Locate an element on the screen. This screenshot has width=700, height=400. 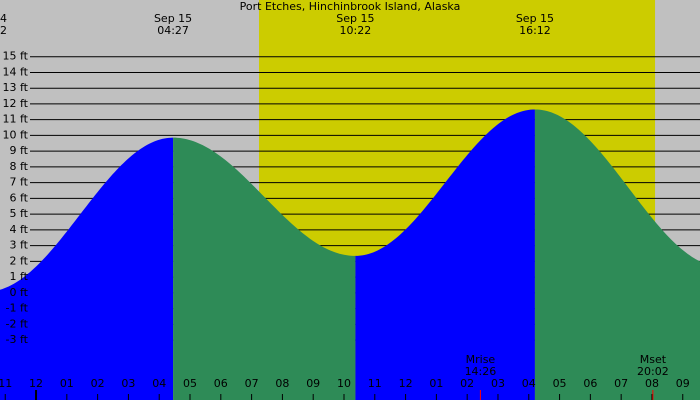
y-tick-label: 3 ft is located at coordinates (19, 245).